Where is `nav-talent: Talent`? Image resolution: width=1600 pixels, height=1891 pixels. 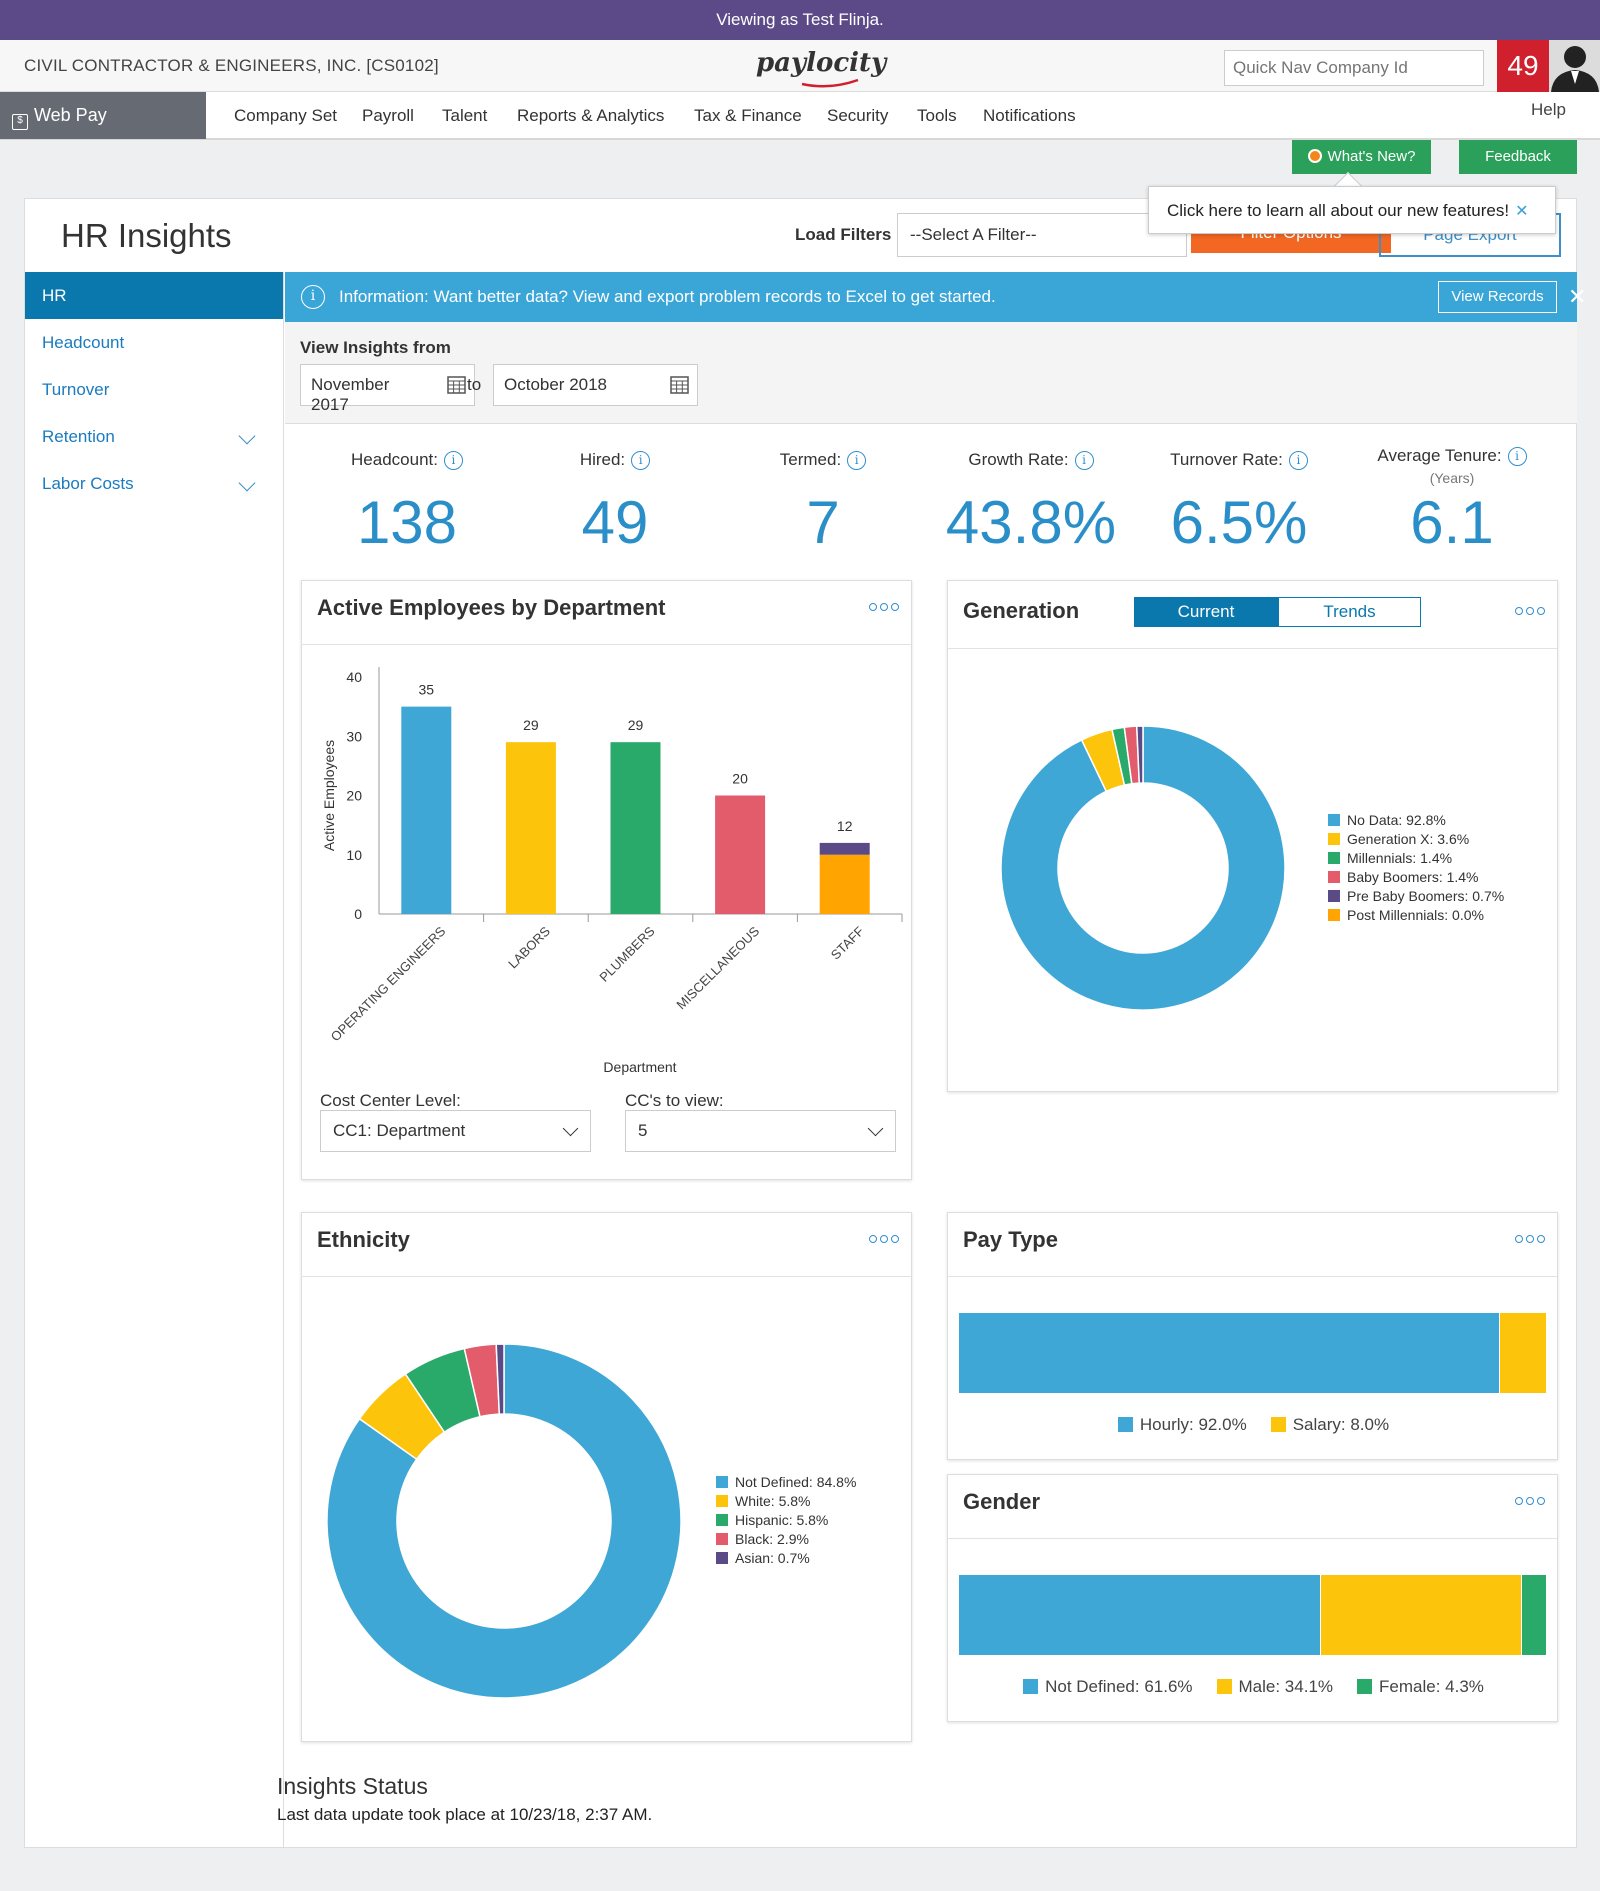 nav-talent: Talent is located at coordinates (465, 115).